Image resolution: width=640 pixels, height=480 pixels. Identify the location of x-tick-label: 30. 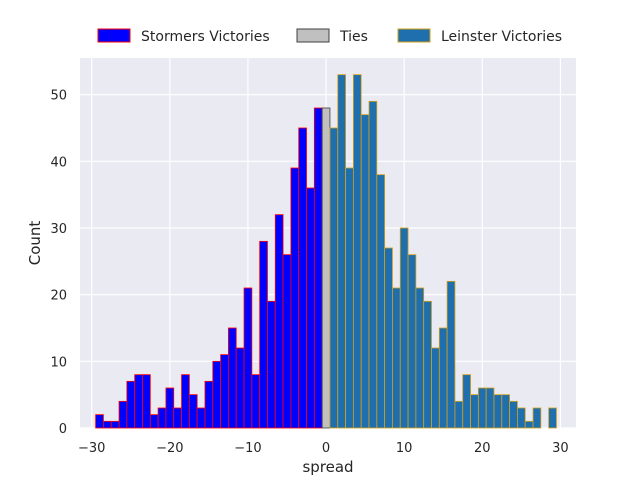
(560, 448).